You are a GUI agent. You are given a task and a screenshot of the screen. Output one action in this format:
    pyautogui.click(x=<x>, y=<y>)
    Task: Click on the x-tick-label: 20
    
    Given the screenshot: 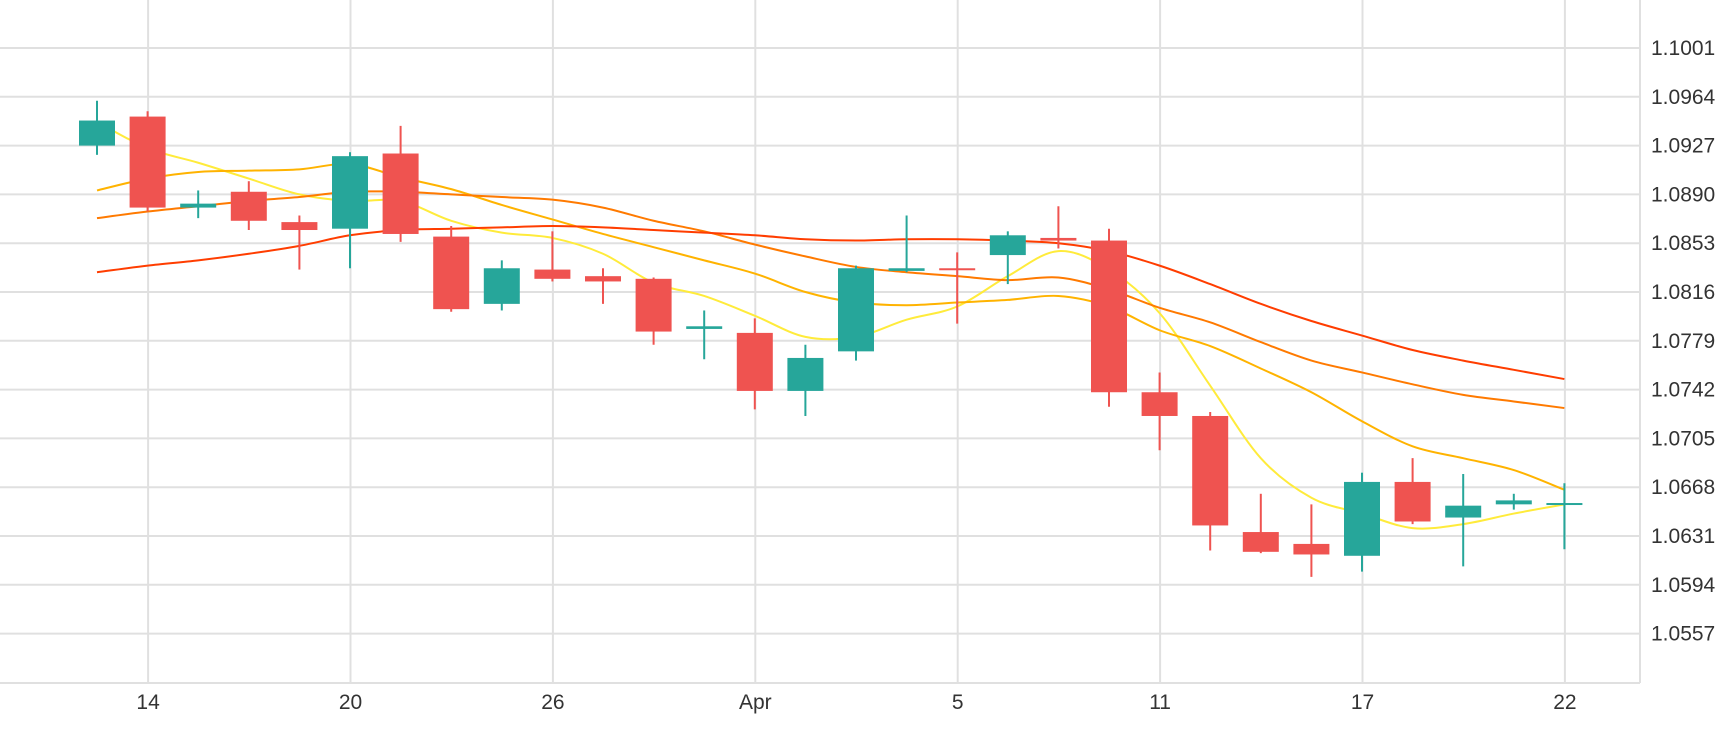 What is the action you would take?
    pyautogui.click(x=350, y=702)
    